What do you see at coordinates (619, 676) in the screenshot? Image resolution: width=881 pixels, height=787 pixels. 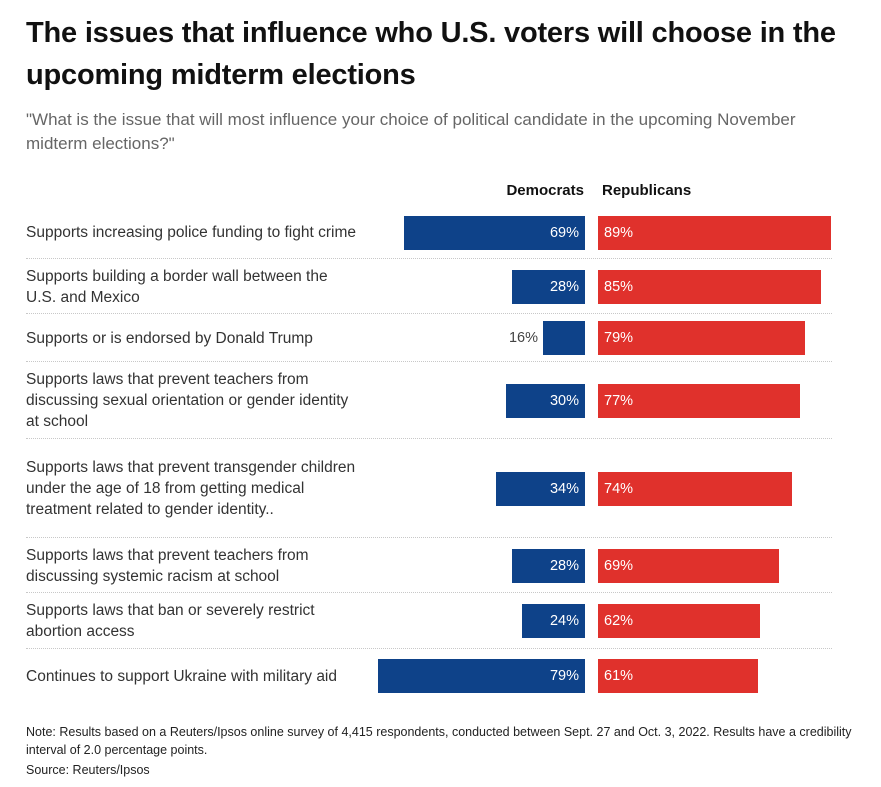 I see `republicans-value-label: 61%` at bounding box center [619, 676].